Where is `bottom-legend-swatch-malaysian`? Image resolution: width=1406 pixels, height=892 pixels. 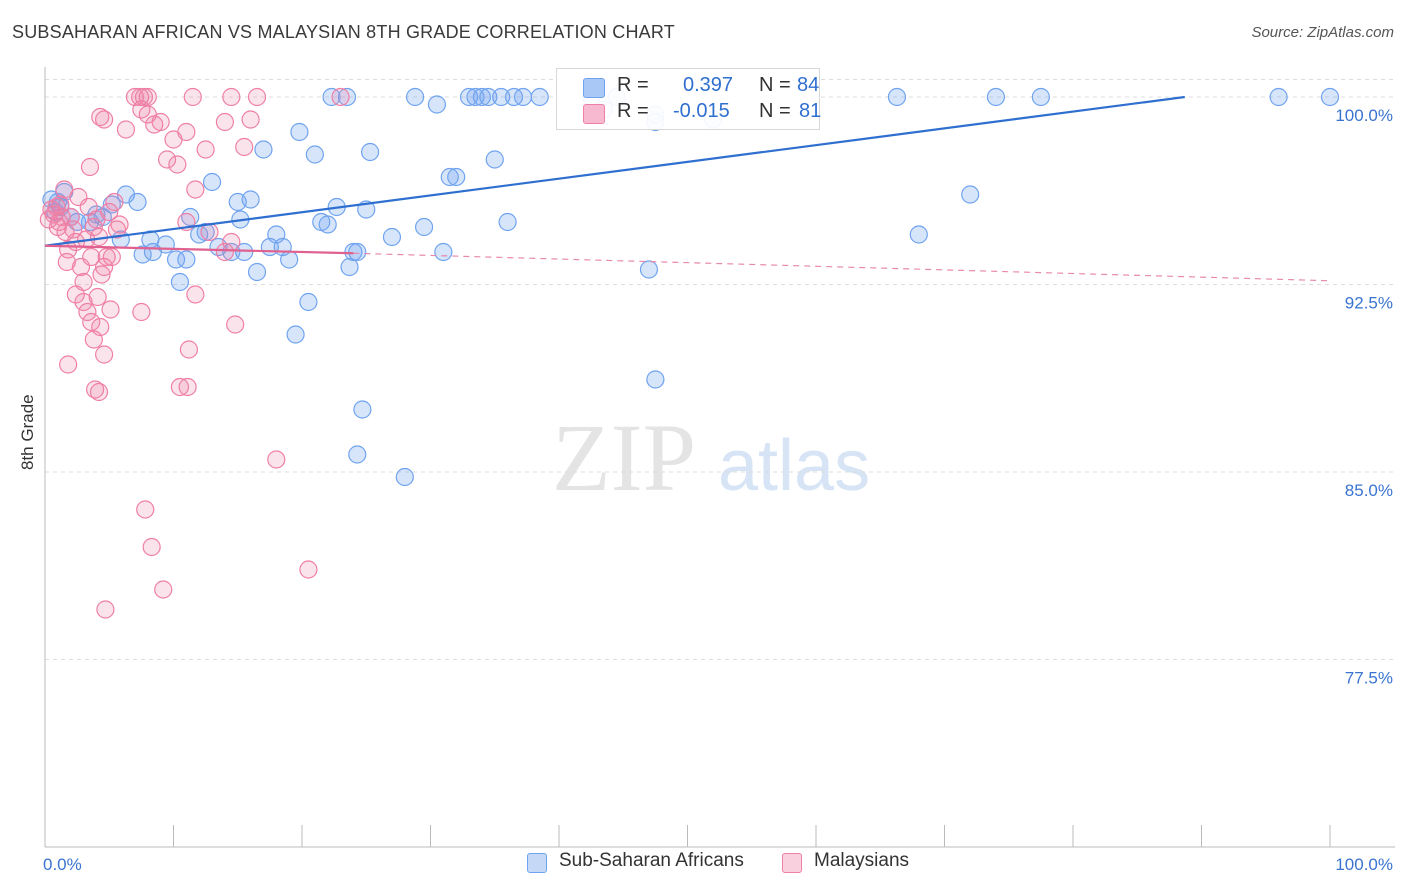 bottom-legend-swatch-malaysian is located at coordinates (792, 863).